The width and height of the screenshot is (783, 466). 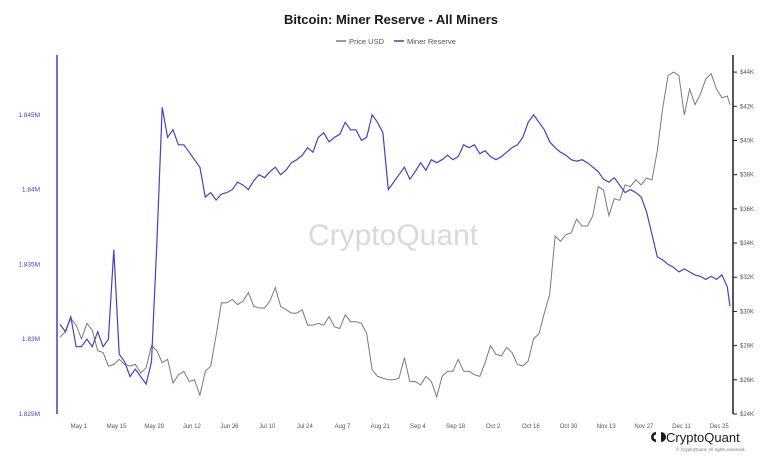 I want to click on y-right-tick-label: $28K, so click(x=747, y=347).